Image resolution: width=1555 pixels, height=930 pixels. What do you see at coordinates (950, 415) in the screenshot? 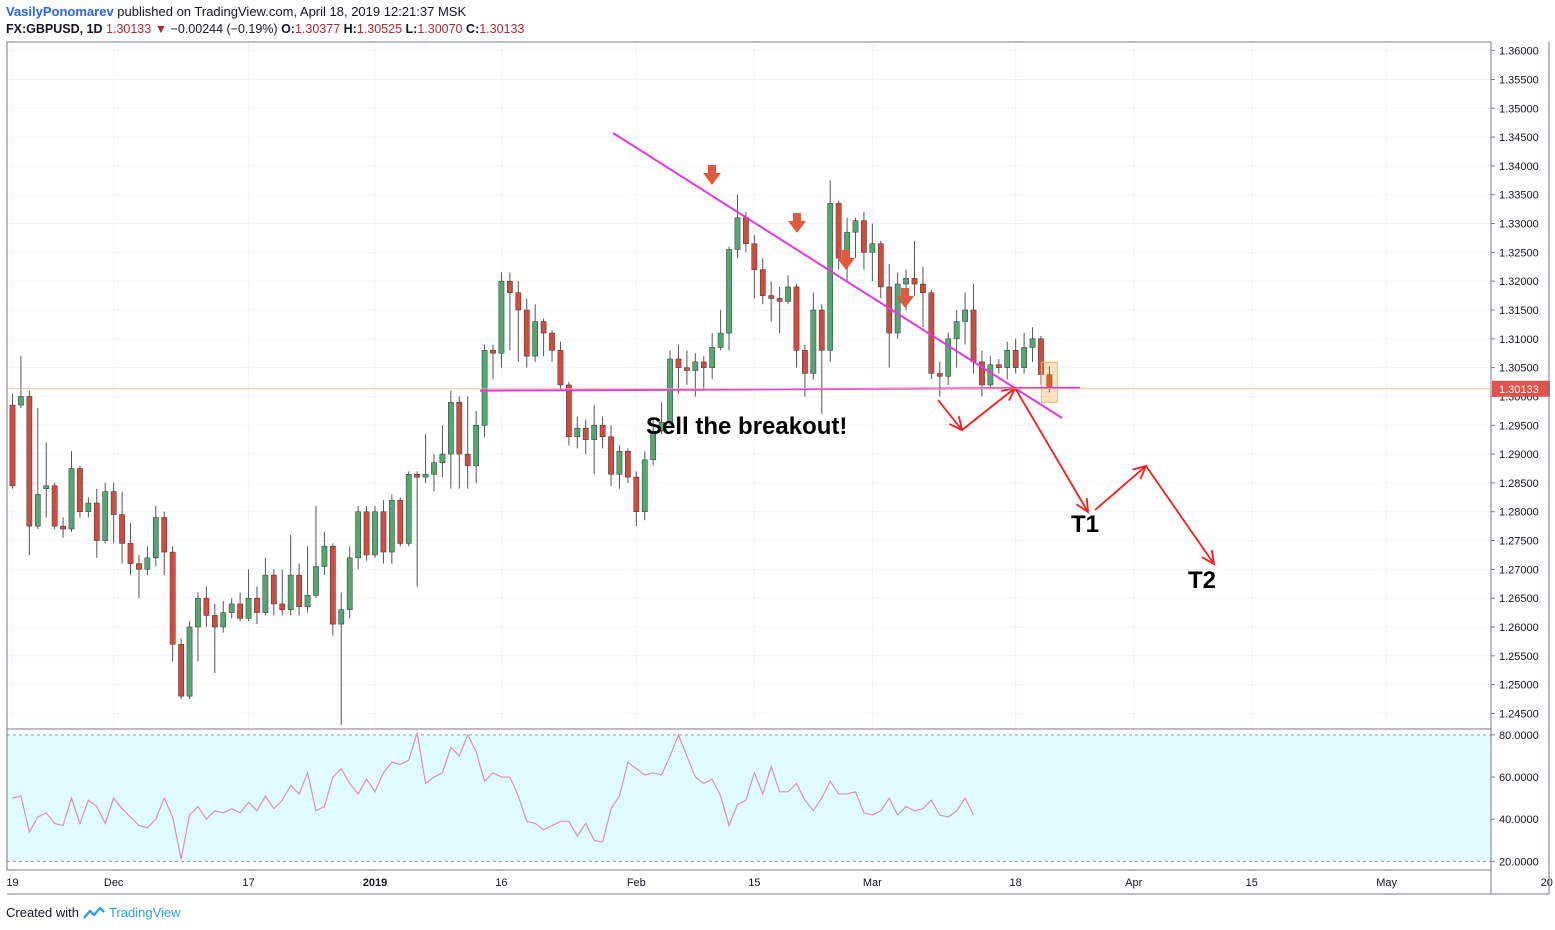
I see `arrow-shaft` at bounding box center [950, 415].